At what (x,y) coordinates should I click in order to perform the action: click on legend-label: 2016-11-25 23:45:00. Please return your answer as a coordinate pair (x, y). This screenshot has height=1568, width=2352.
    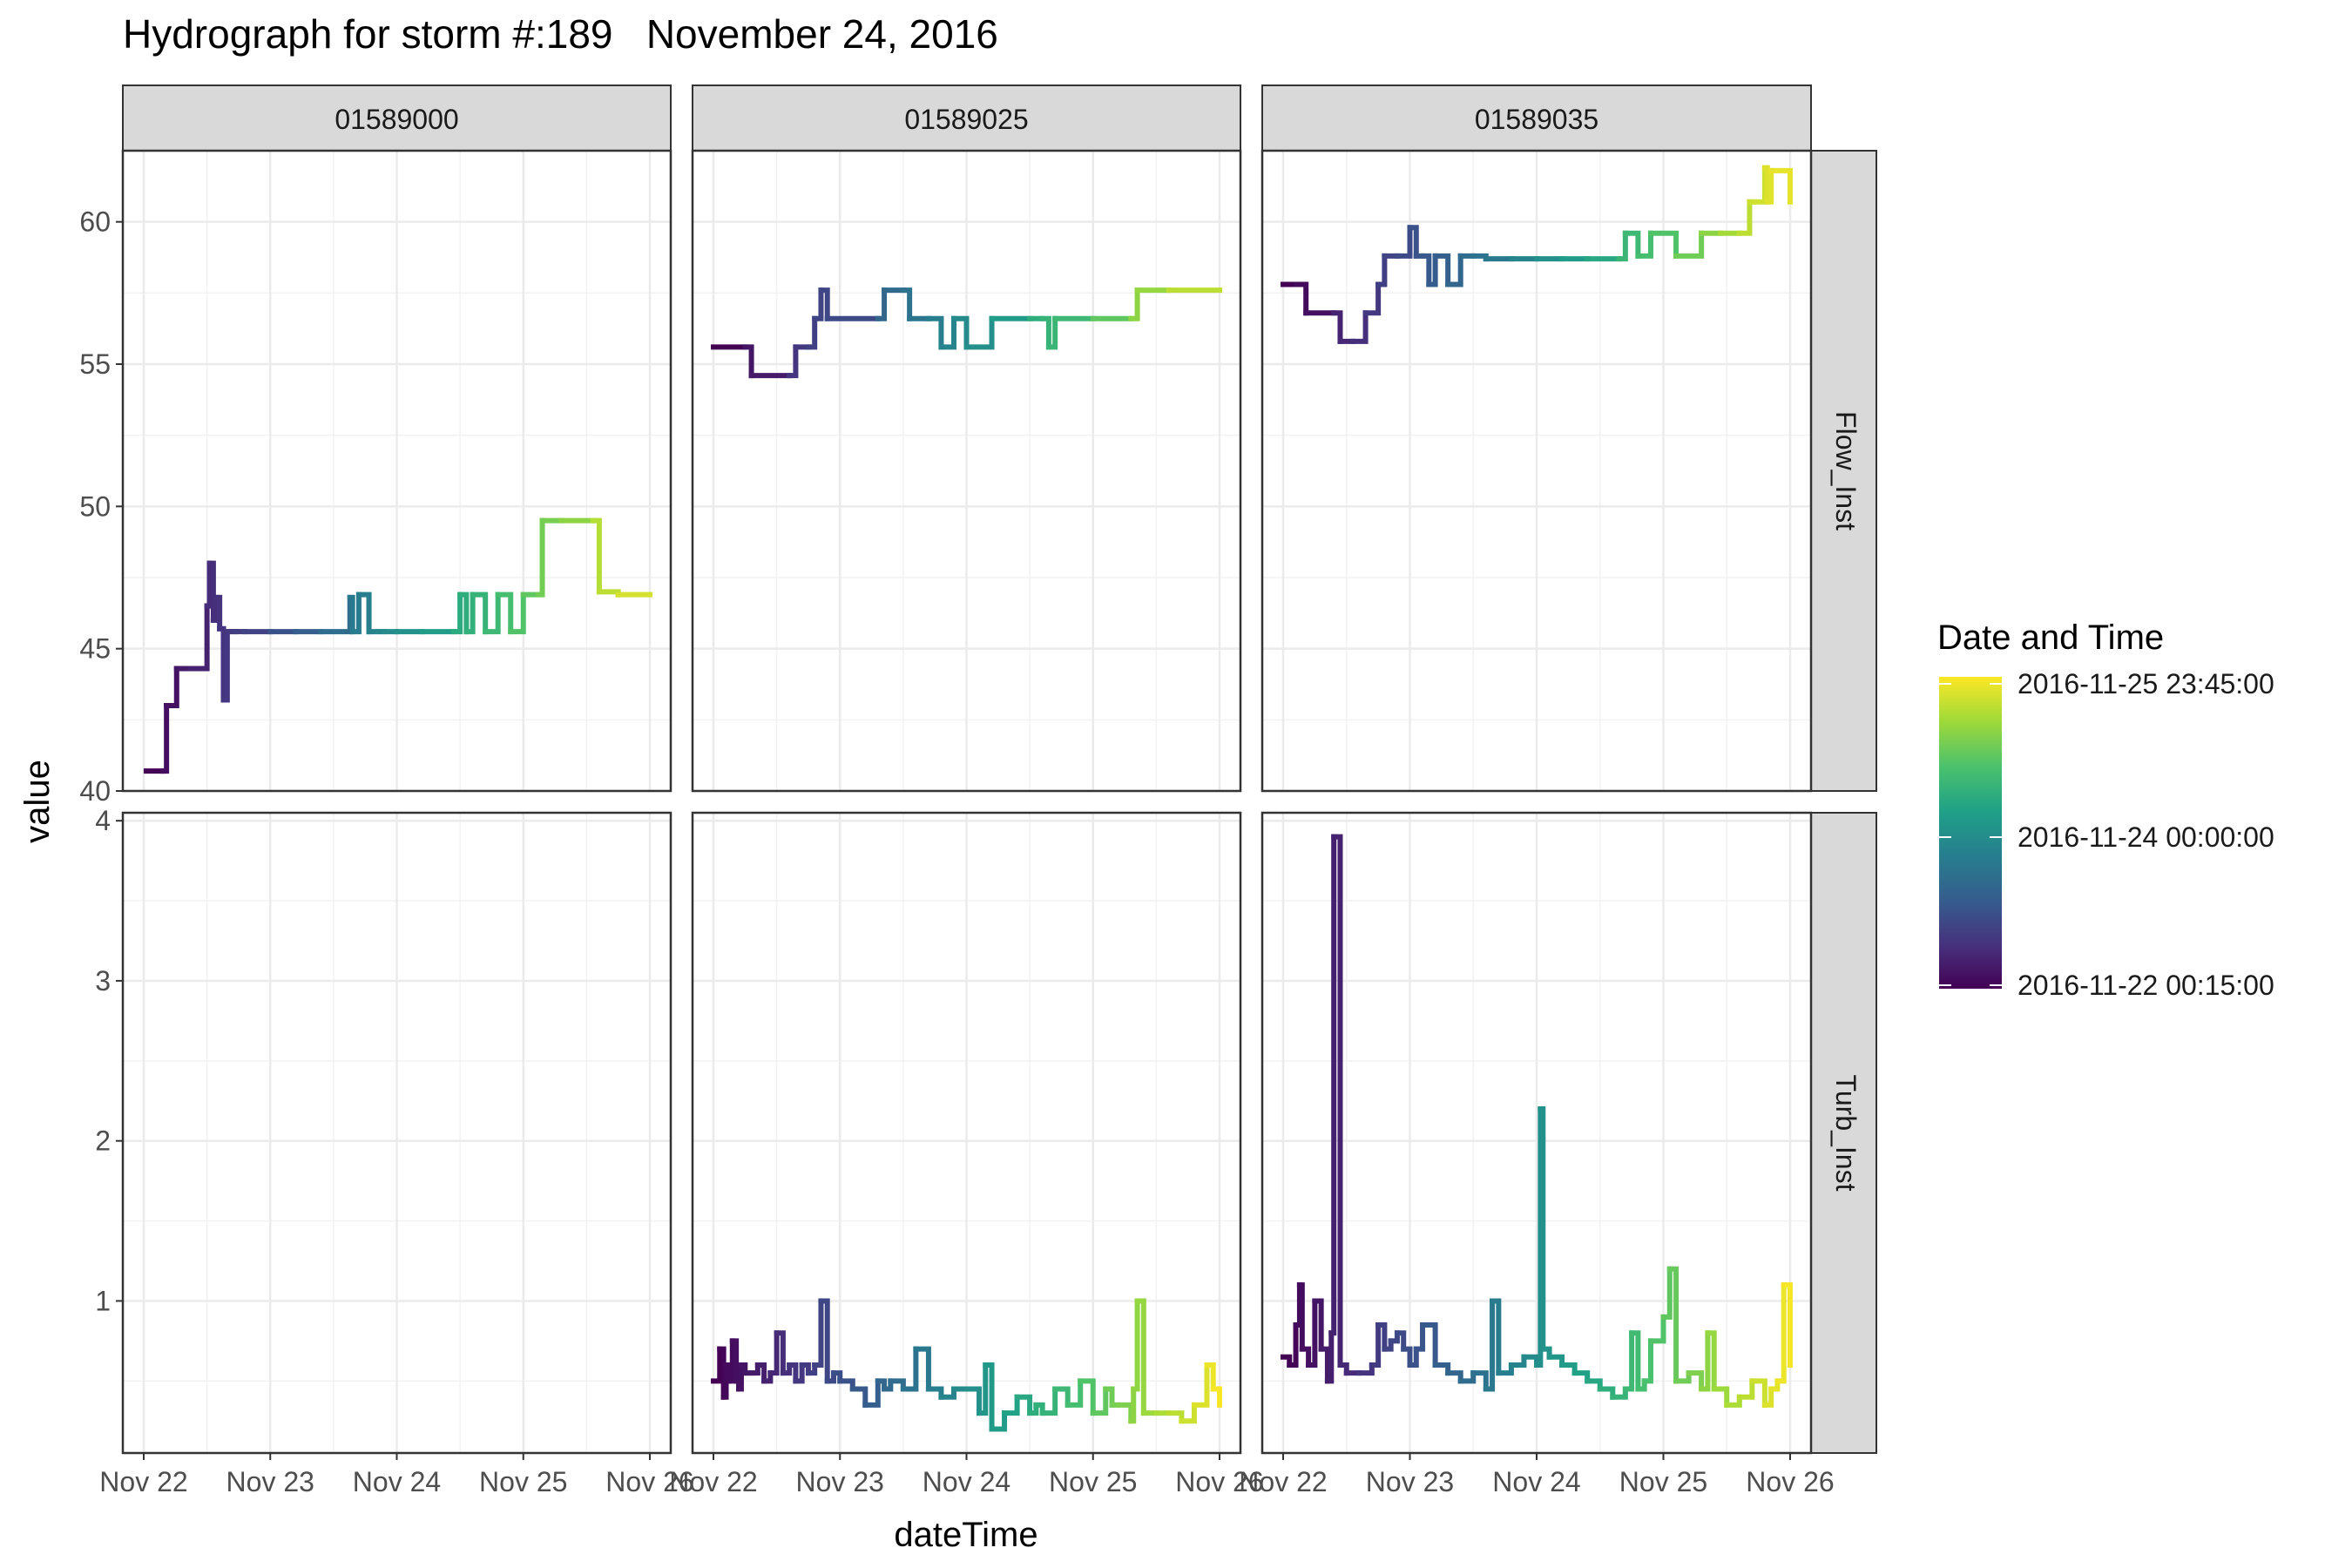
    Looking at the image, I should click on (2145, 684).